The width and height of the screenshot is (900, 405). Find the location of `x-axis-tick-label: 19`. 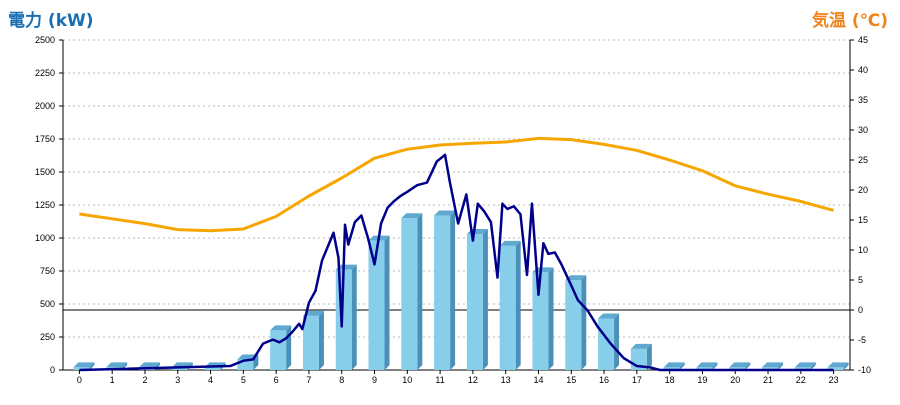

x-axis-tick-label: 19 is located at coordinates (702, 380).